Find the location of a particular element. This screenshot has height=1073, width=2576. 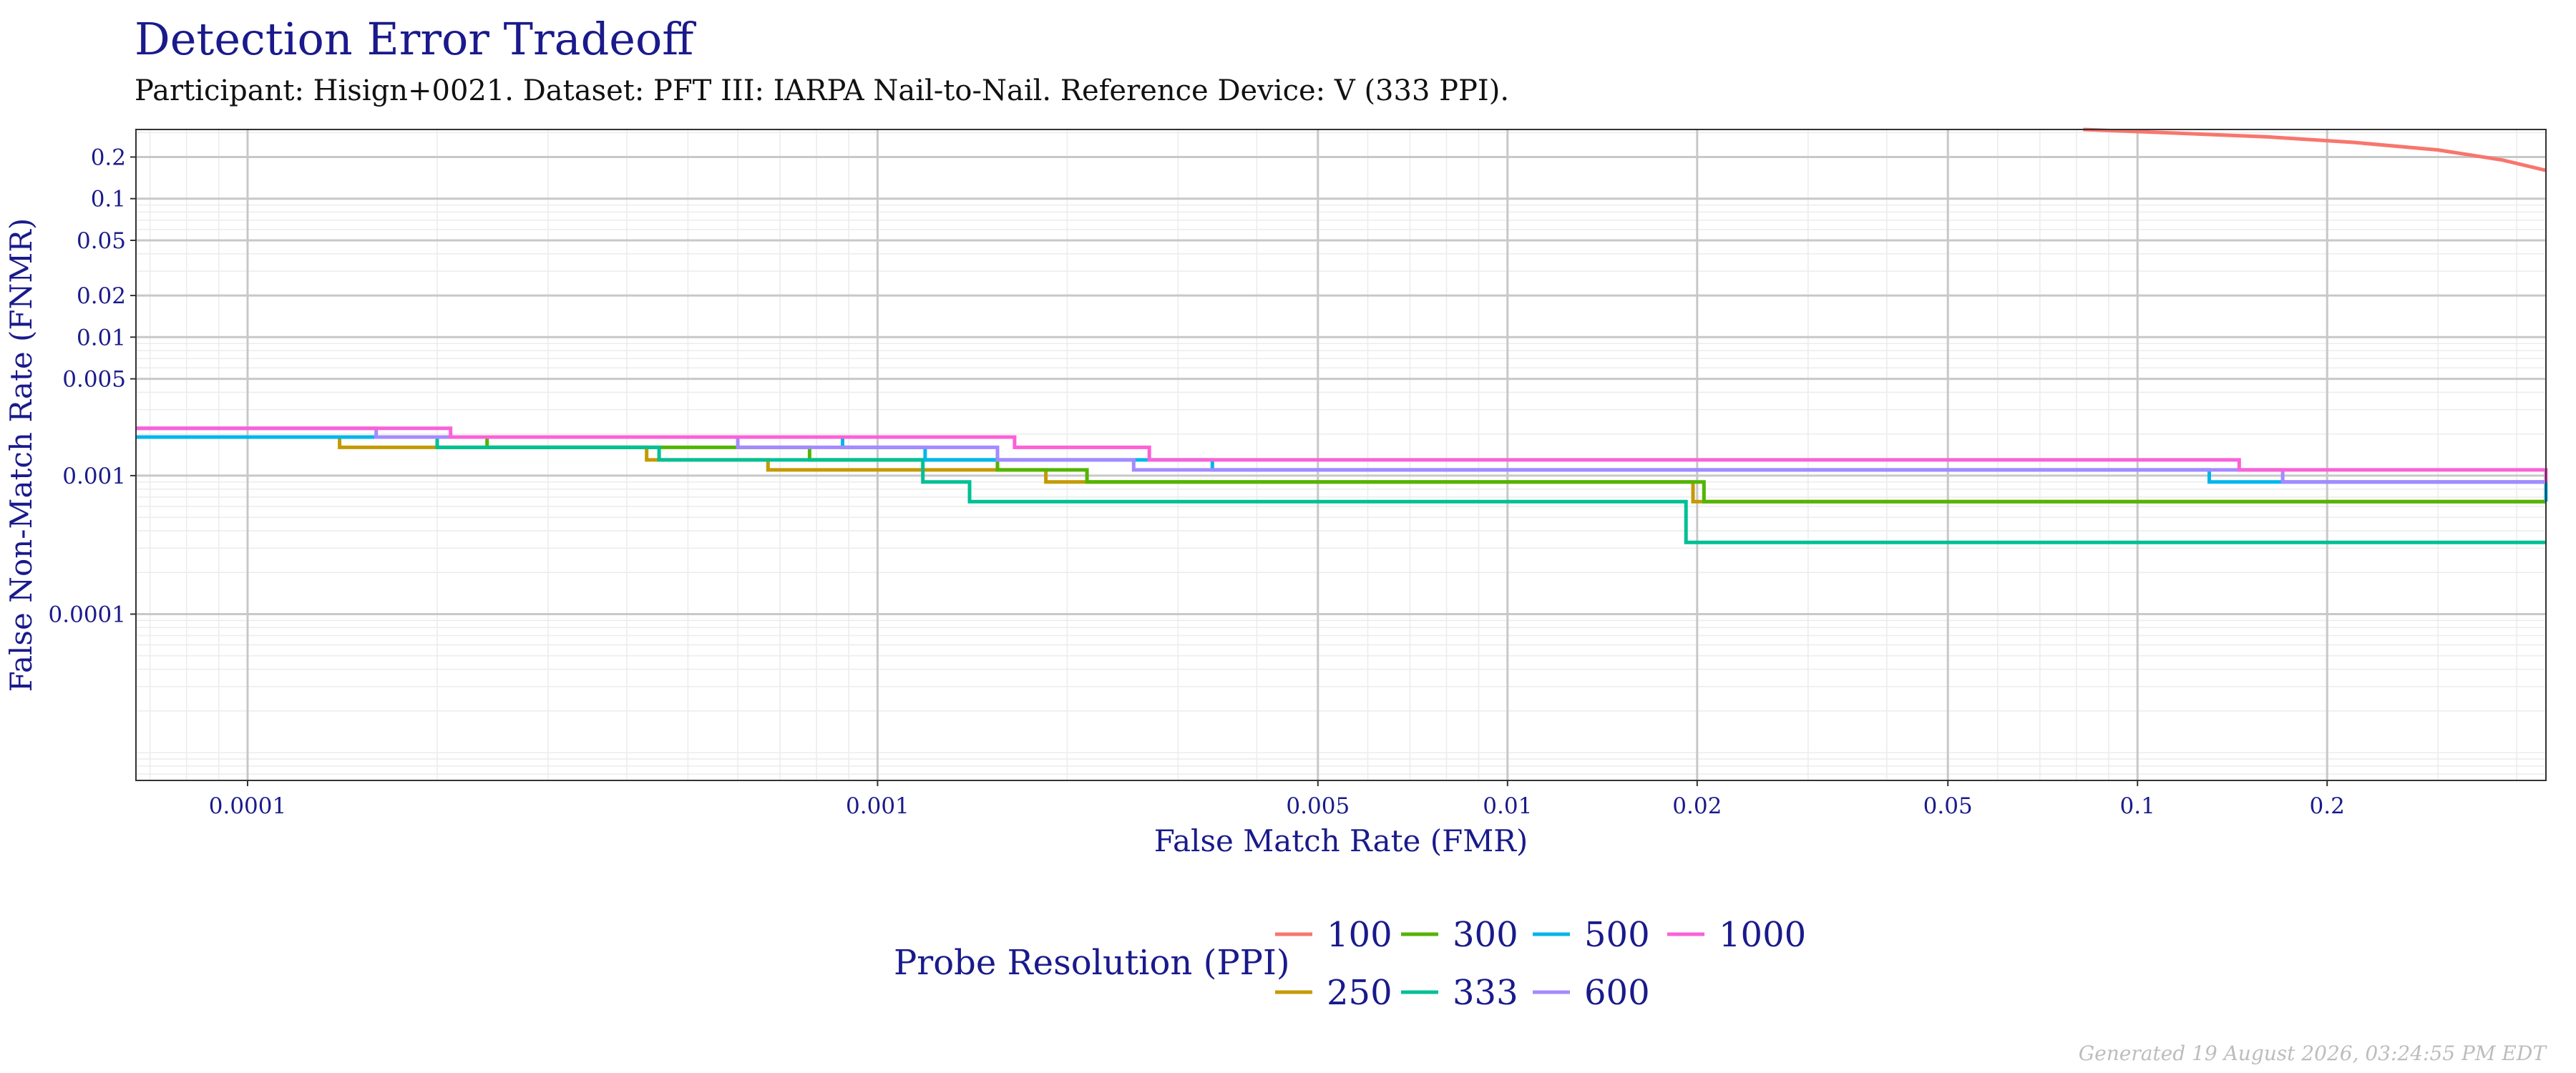

legend-key-500: 500 is located at coordinates (1591, 935).